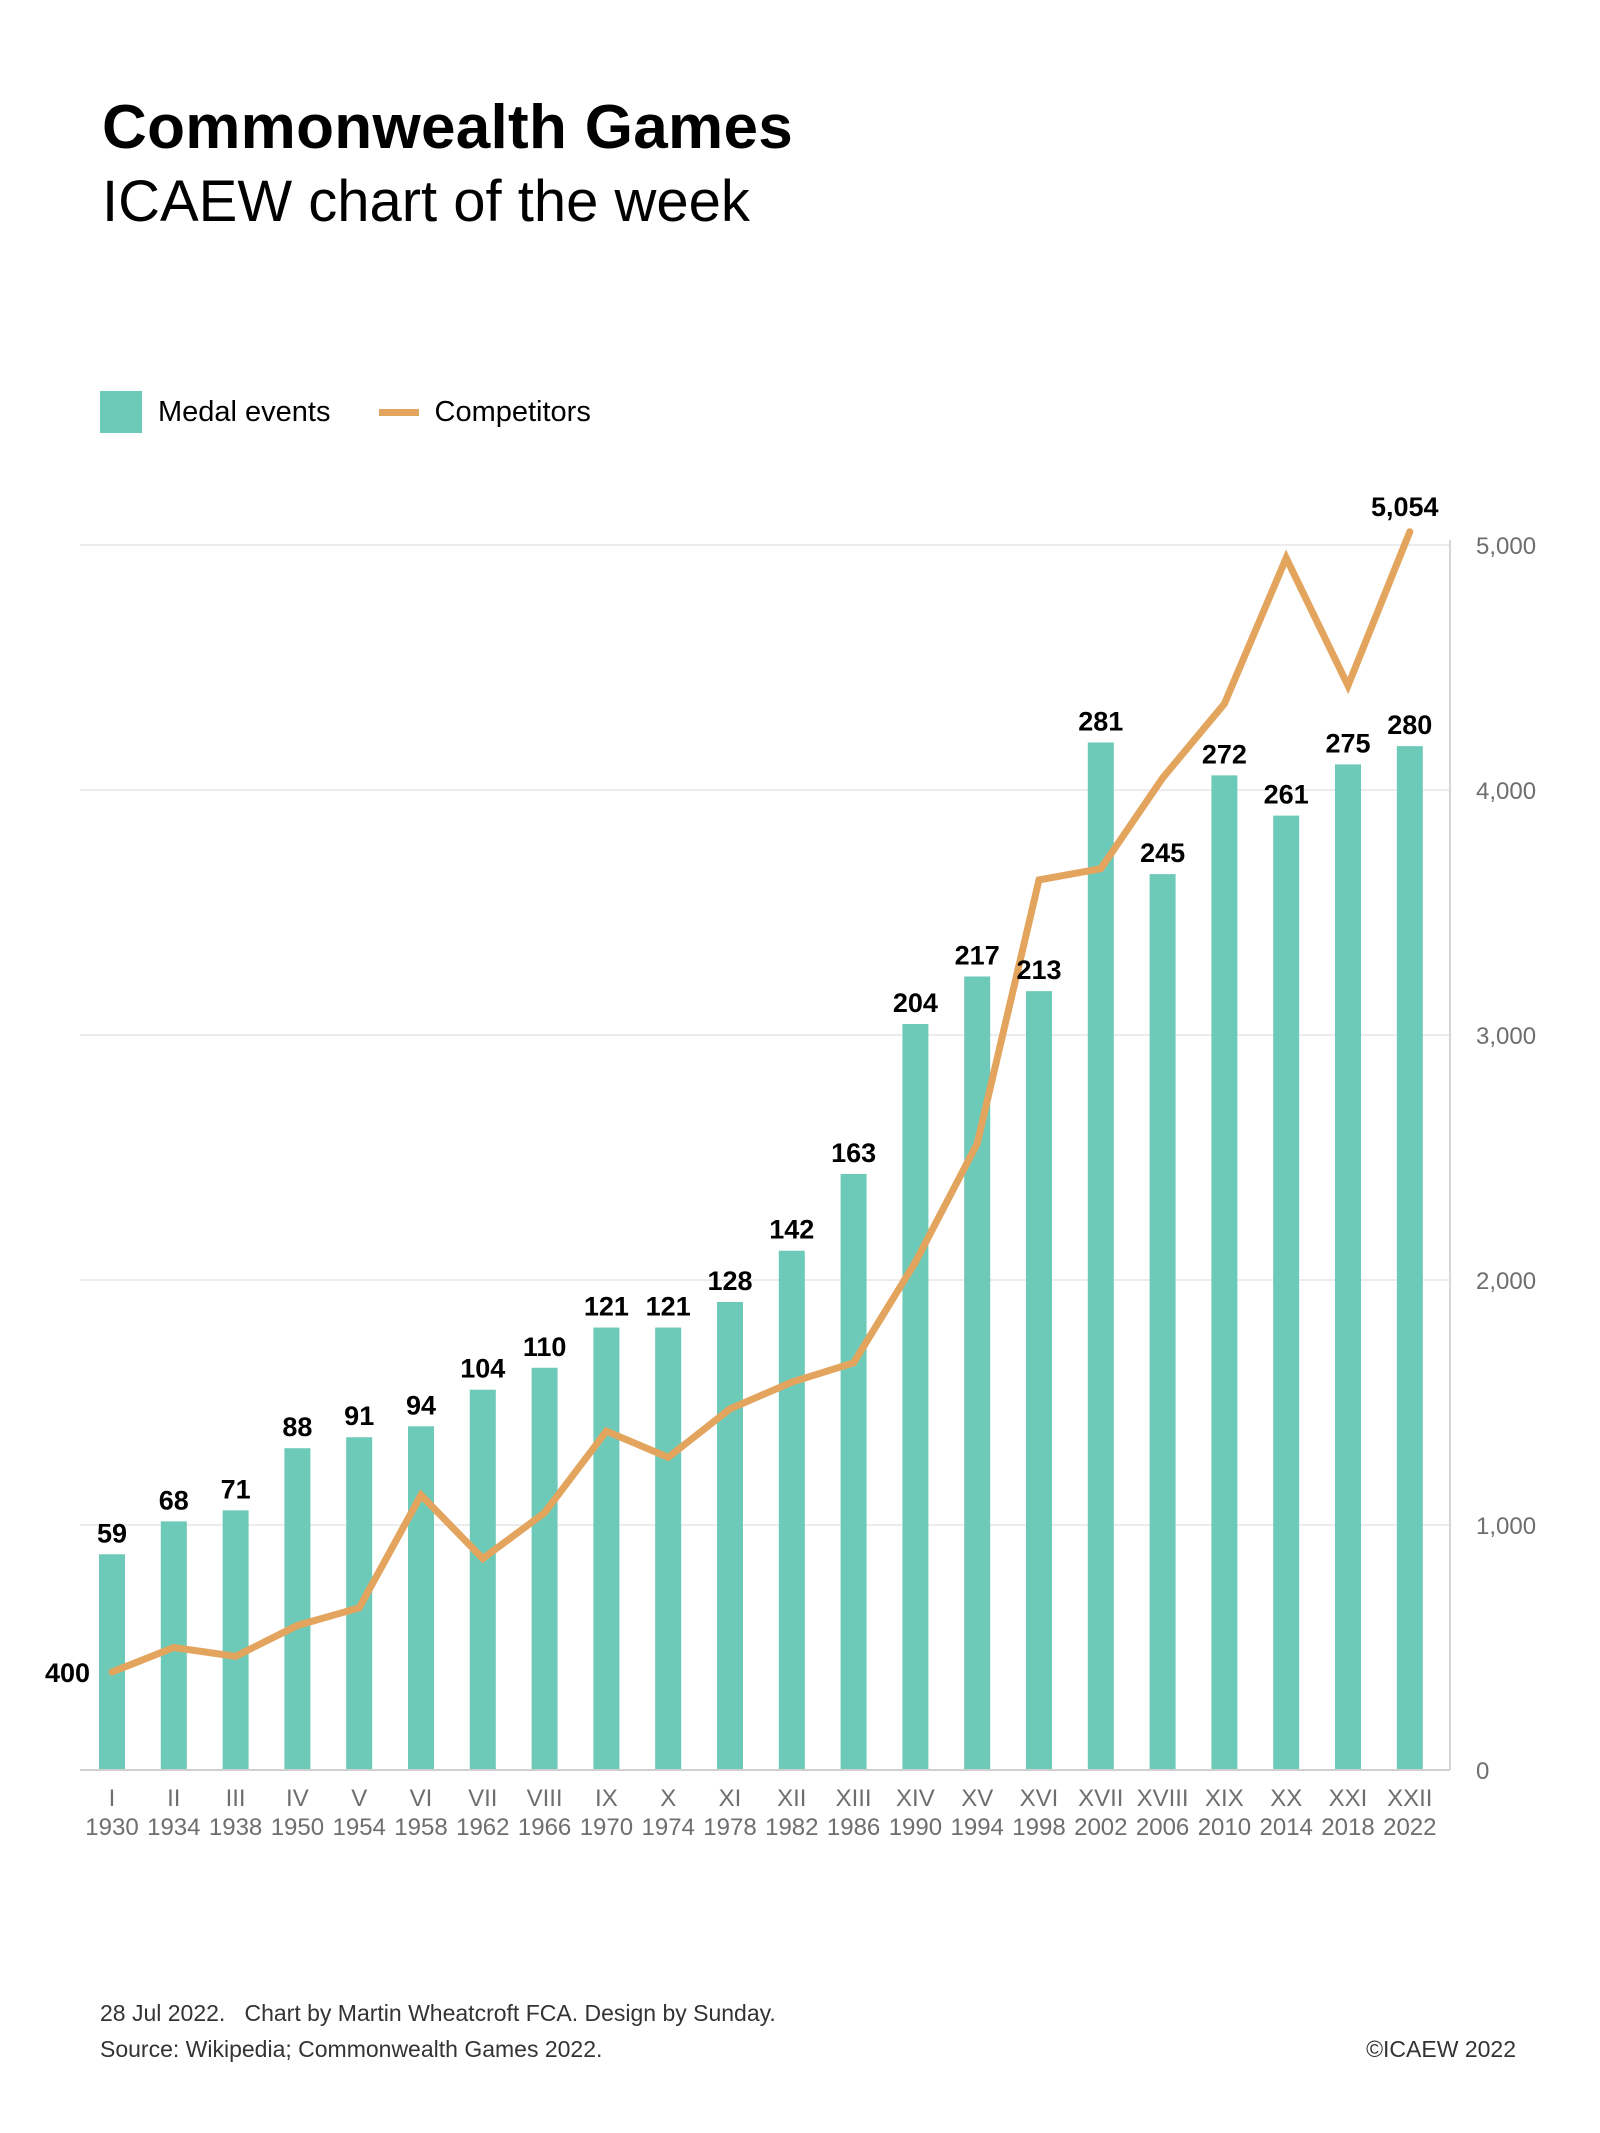  Describe the element at coordinates (1163, 1798) in the screenshot. I see `x-tick-label: XVIII` at that location.